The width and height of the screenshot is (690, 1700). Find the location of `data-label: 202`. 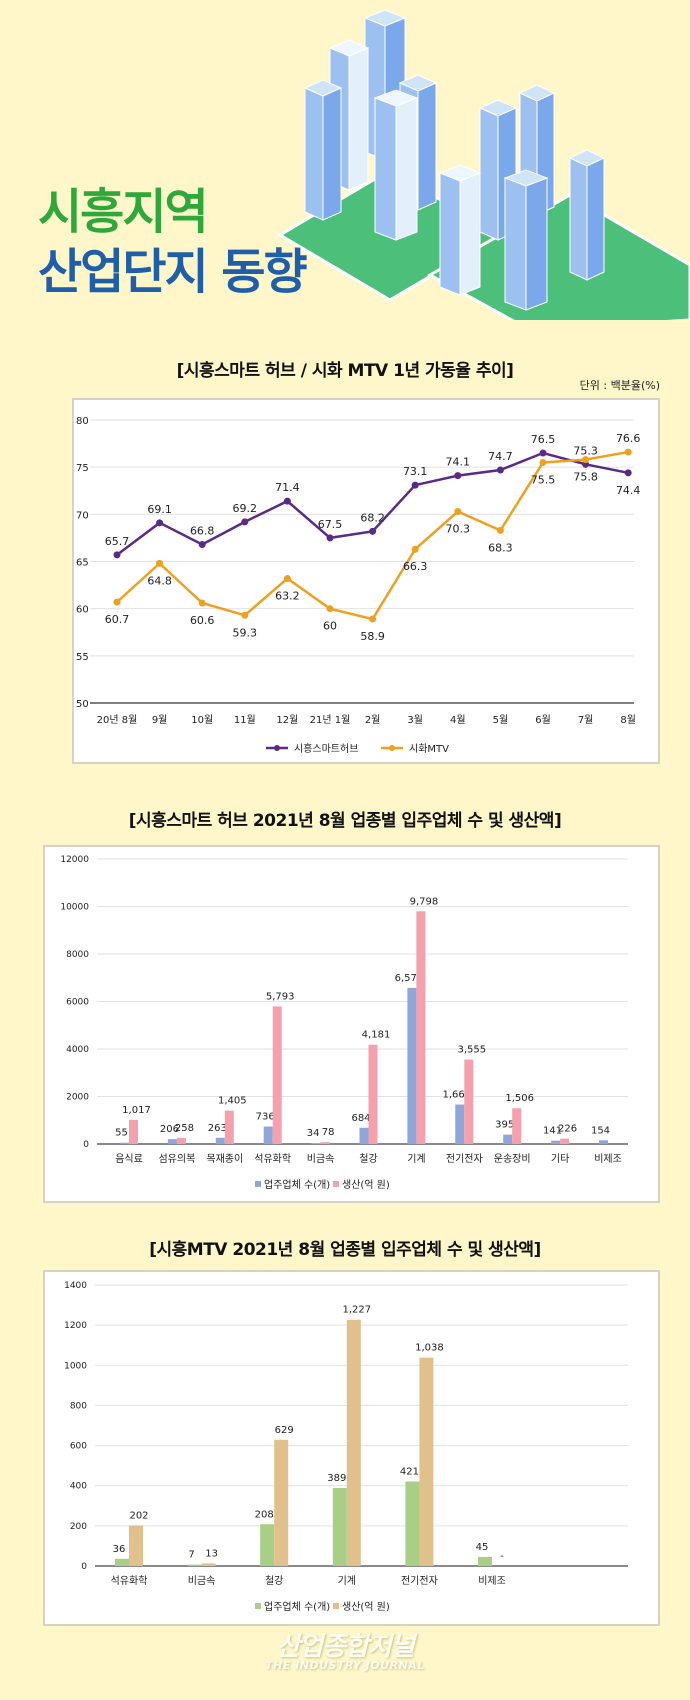

data-label: 202 is located at coordinates (138, 1515).